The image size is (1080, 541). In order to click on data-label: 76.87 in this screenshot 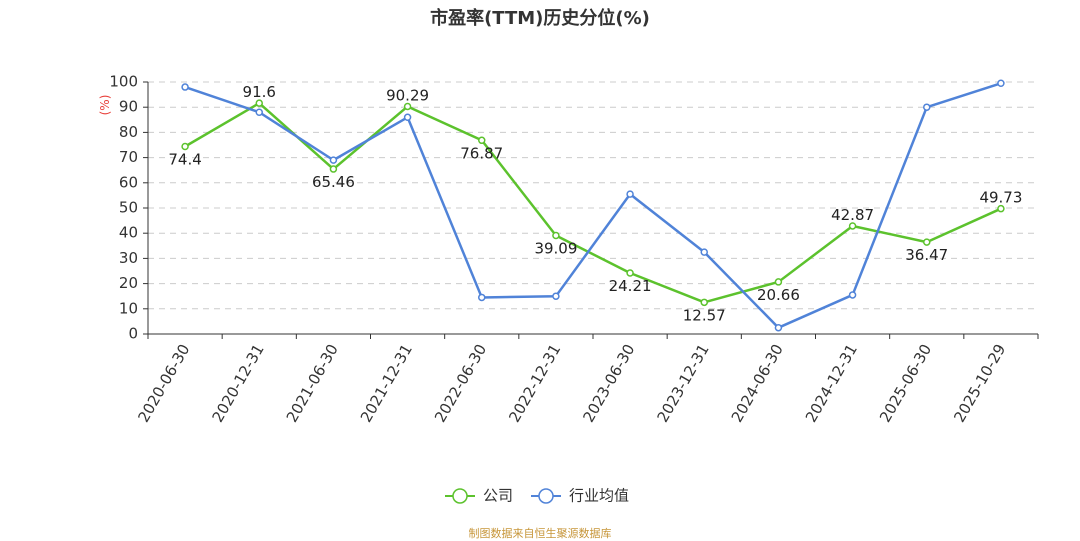, I will do `click(481, 153)`.